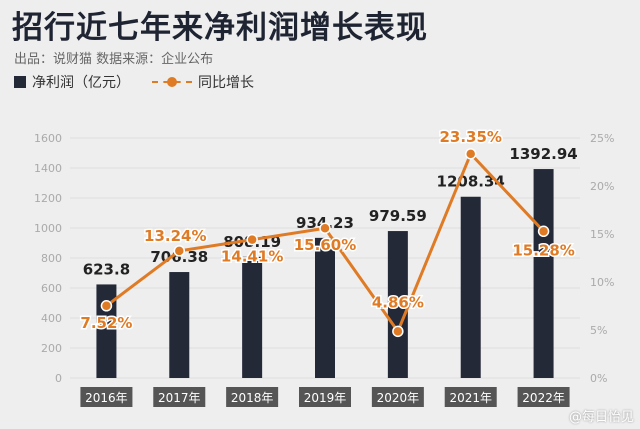 The width and height of the screenshot is (640, 429). I want to click on bar-value-label: 979.59, so click(398, 216).